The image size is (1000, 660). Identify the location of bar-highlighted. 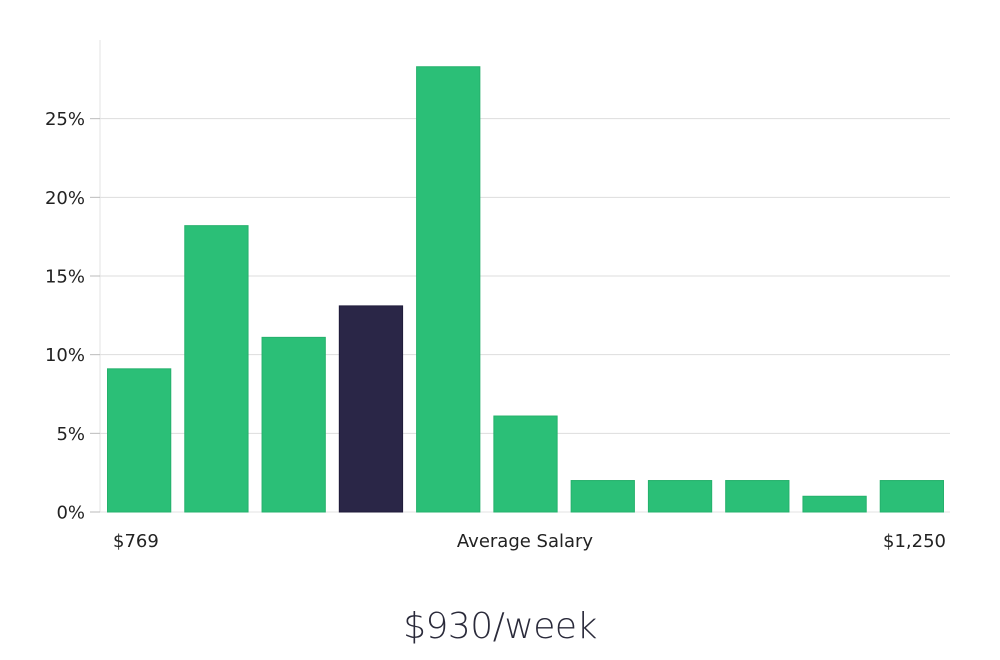
(371, 409).